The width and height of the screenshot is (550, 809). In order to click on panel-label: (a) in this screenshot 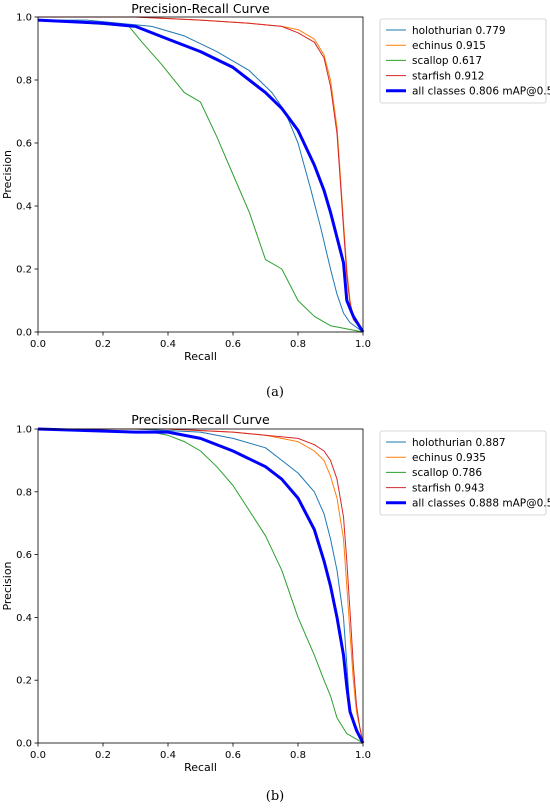, I will do `click(275, 392)`.